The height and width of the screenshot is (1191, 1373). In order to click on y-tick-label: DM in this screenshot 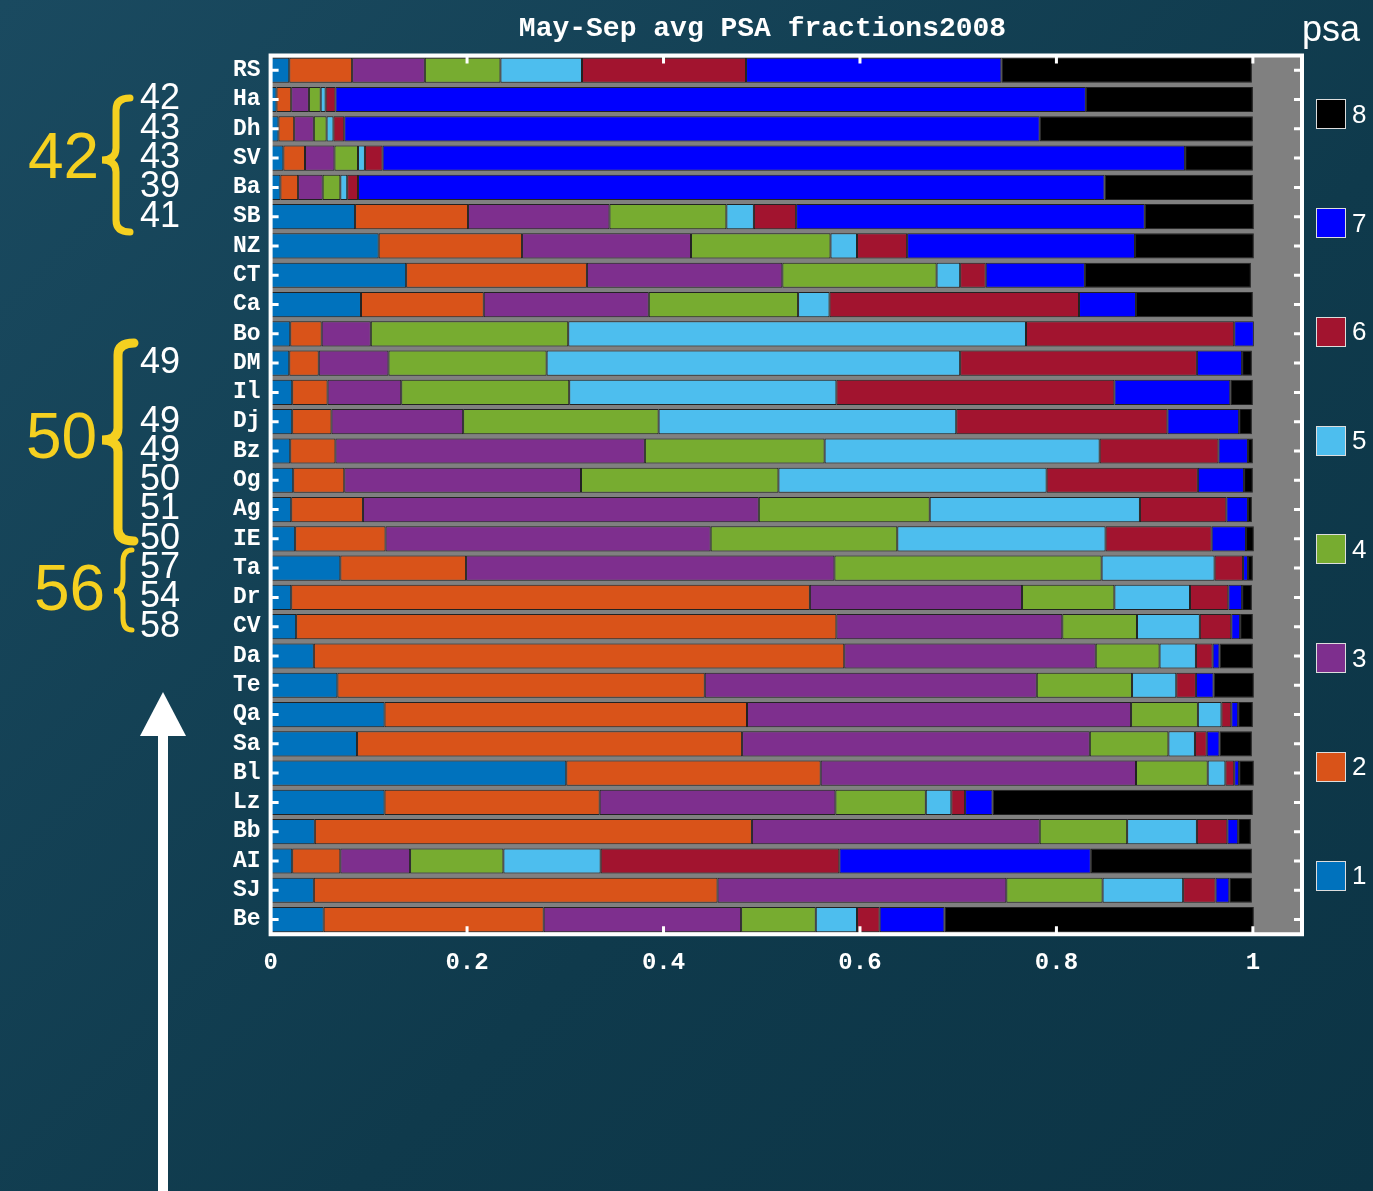, I will do `click(247, 362)`.